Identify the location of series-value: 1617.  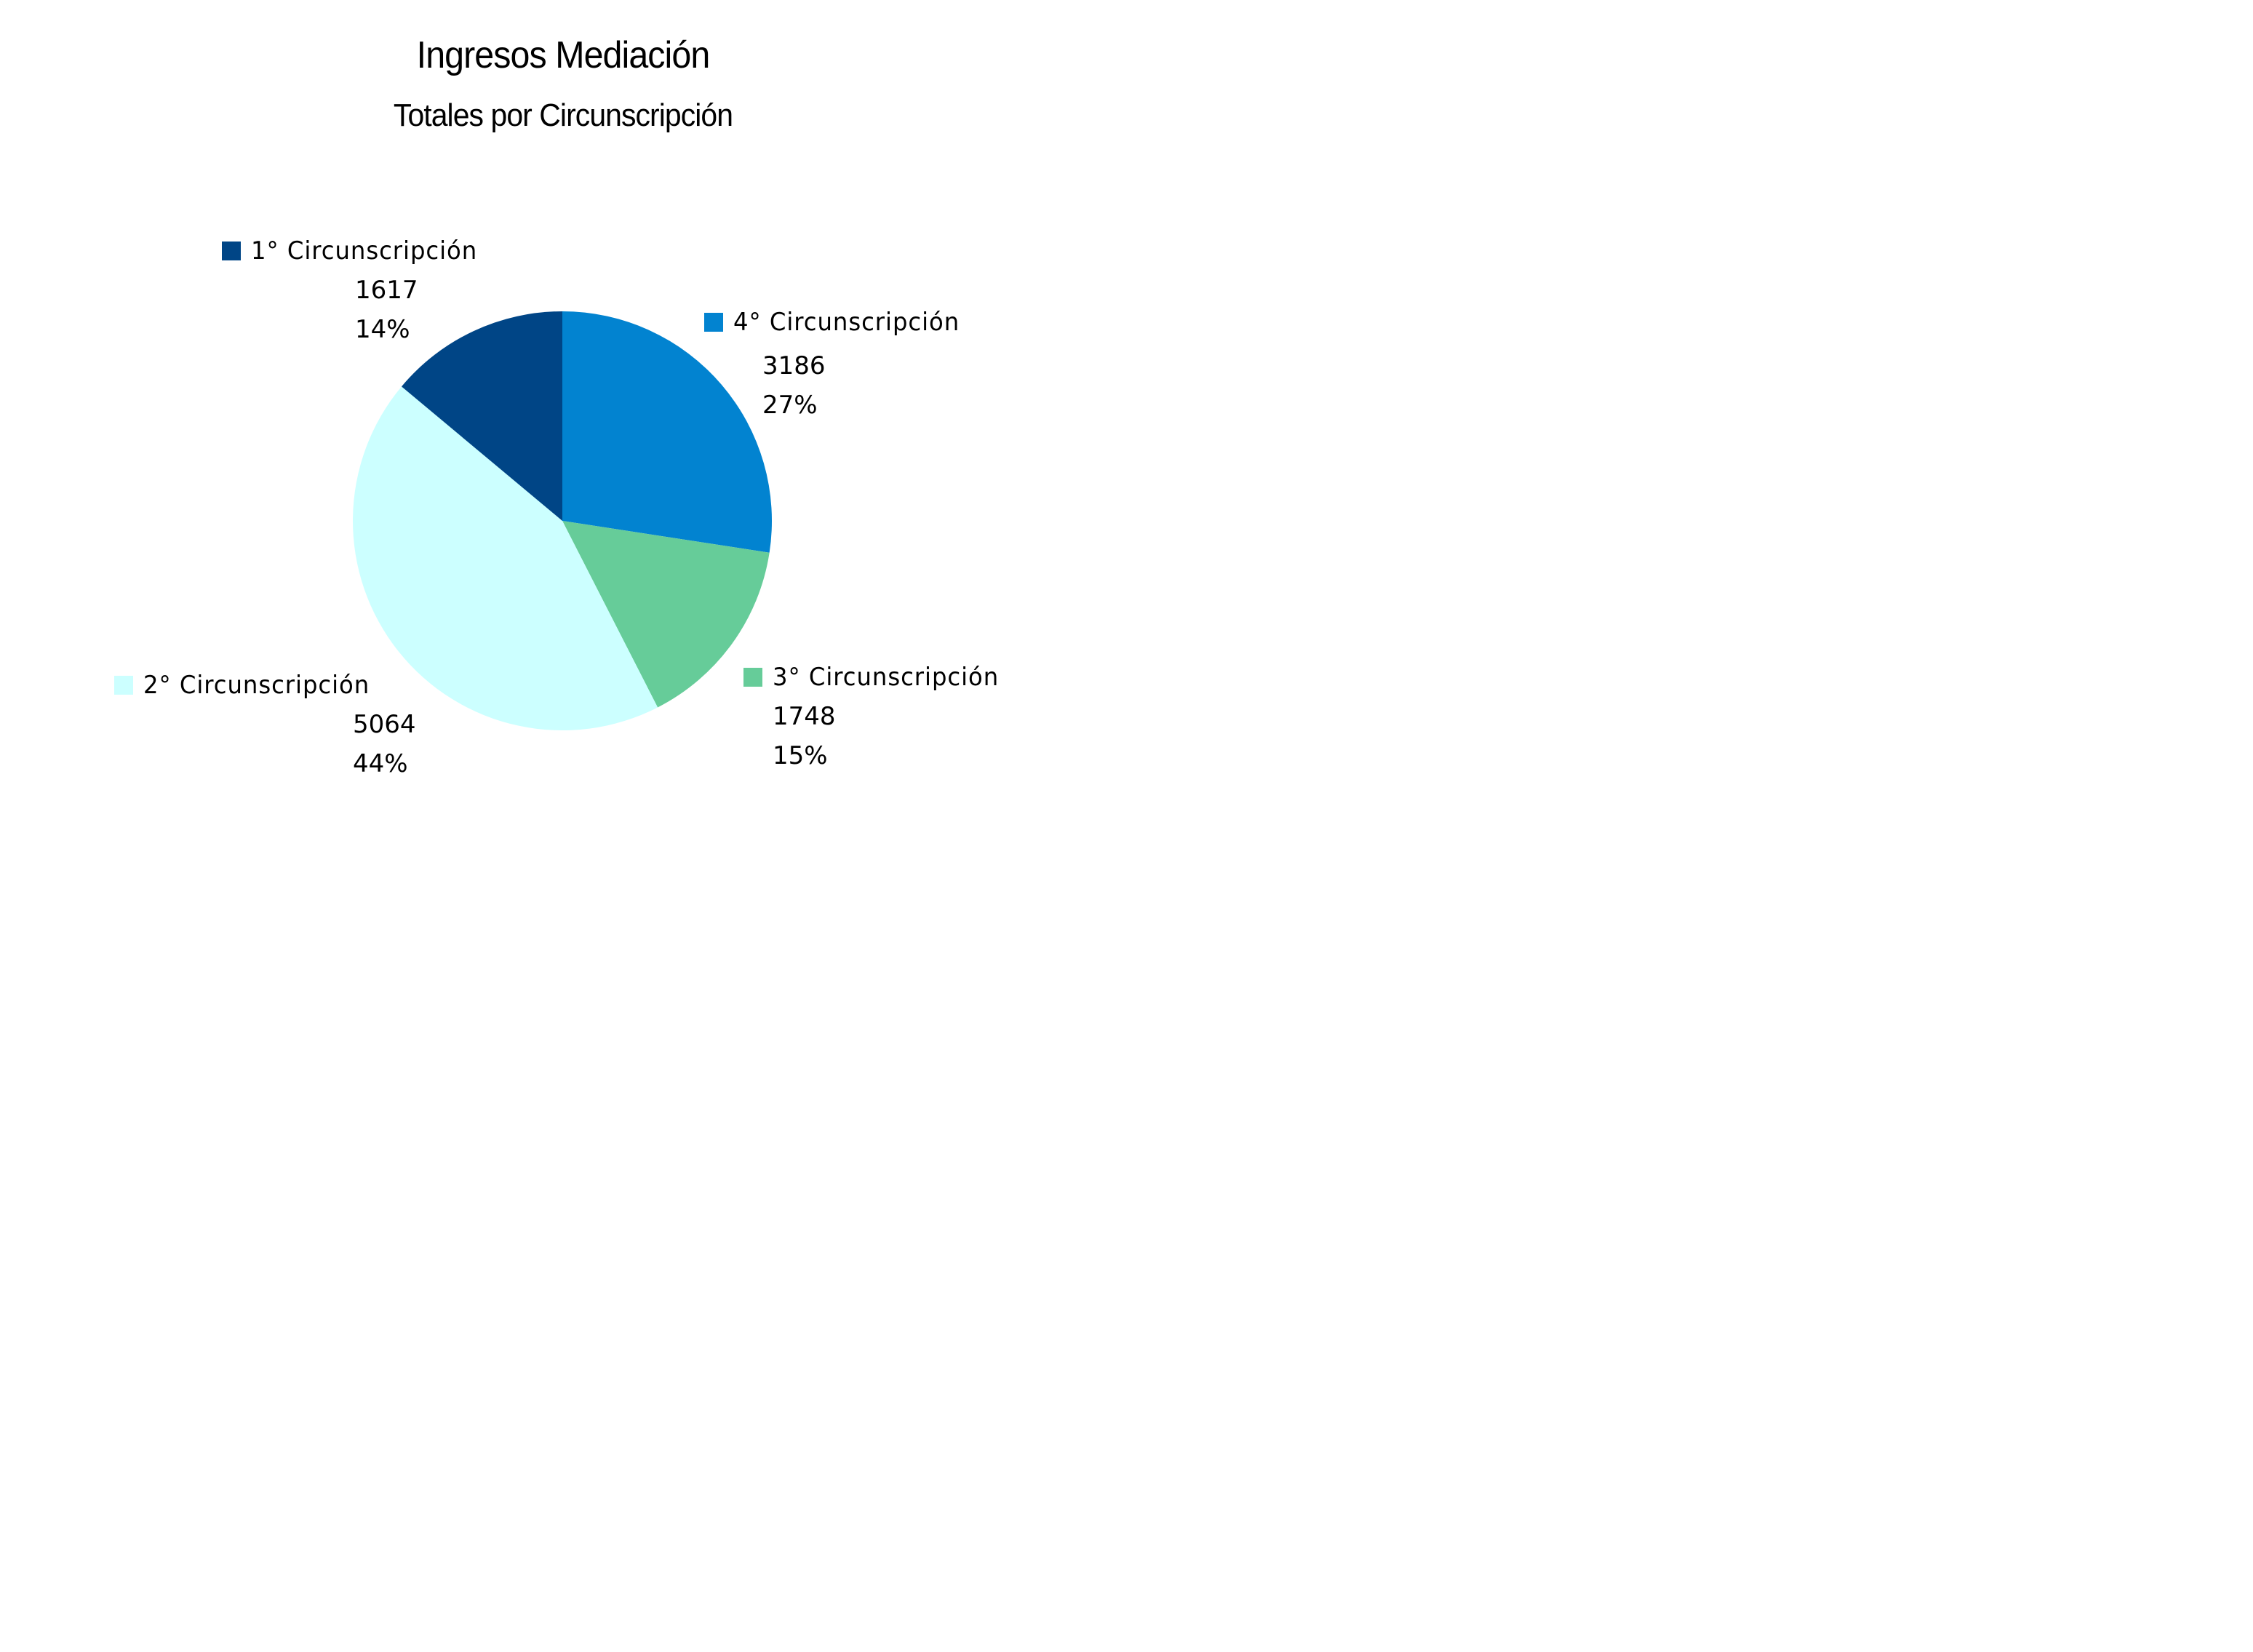
(386, 290).